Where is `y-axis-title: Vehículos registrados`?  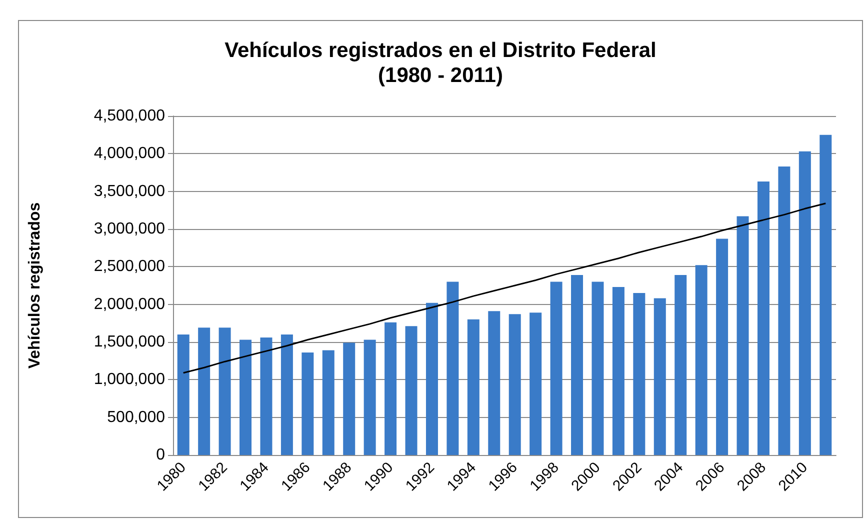
y-axis-title: Vehículos registrados is located at coordinates (35, 285).